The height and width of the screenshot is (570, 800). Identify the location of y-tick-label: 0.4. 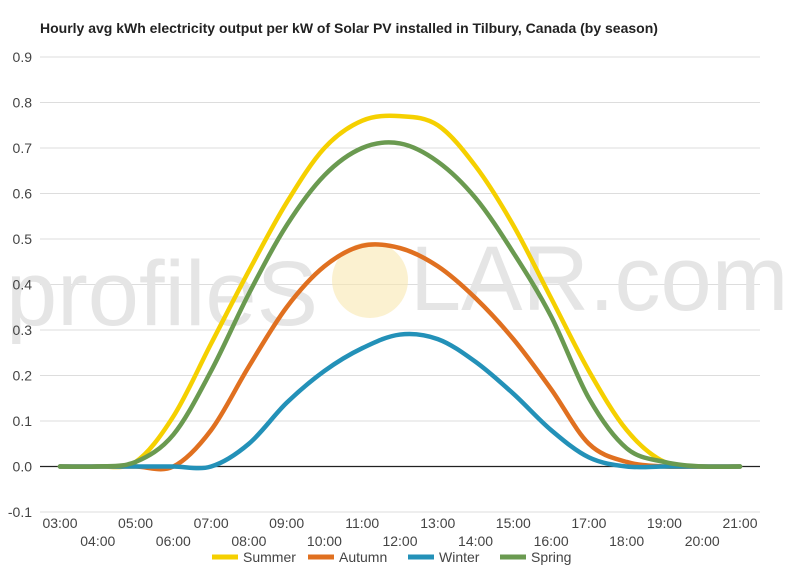
(23, 285).